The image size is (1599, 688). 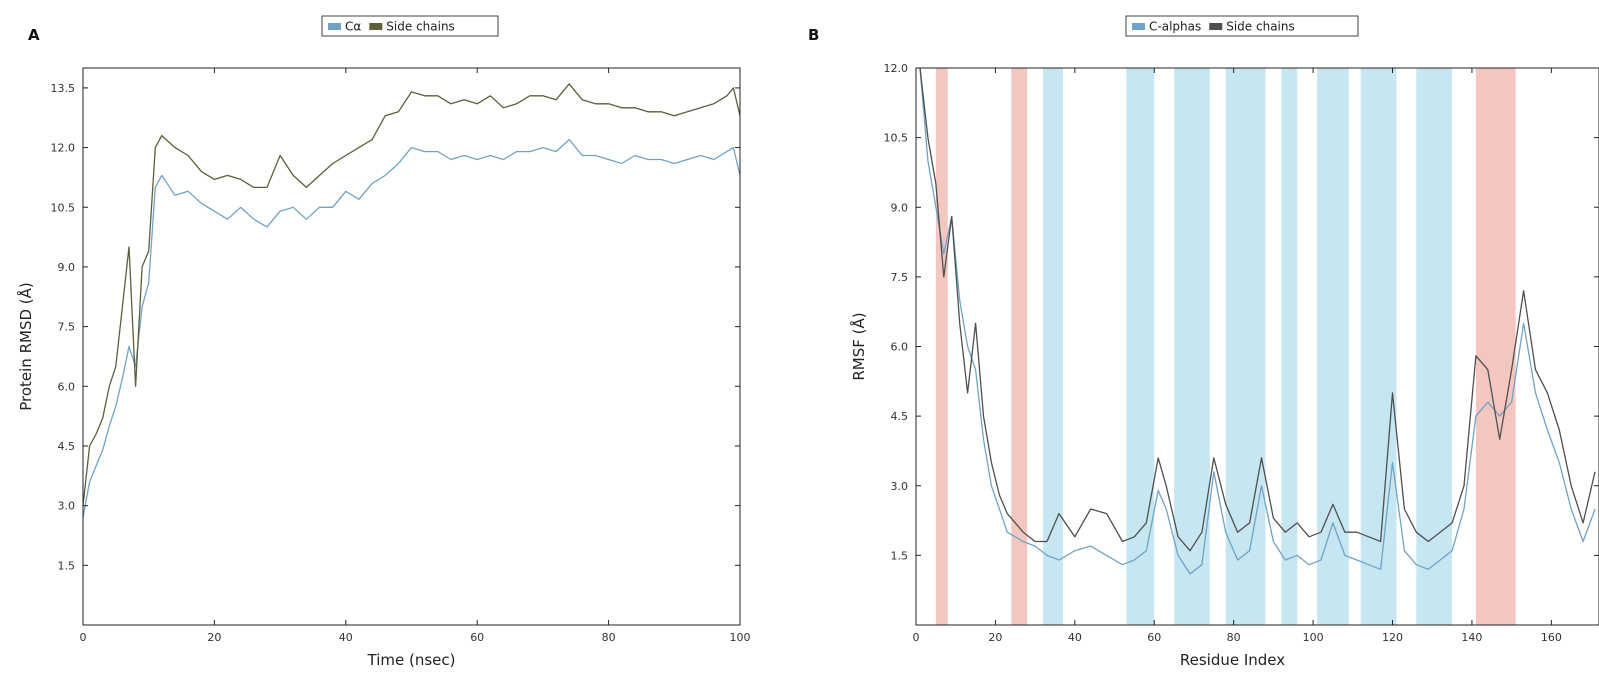 I want to click on x-tick-label: 140, so click(x=1471, y=637).